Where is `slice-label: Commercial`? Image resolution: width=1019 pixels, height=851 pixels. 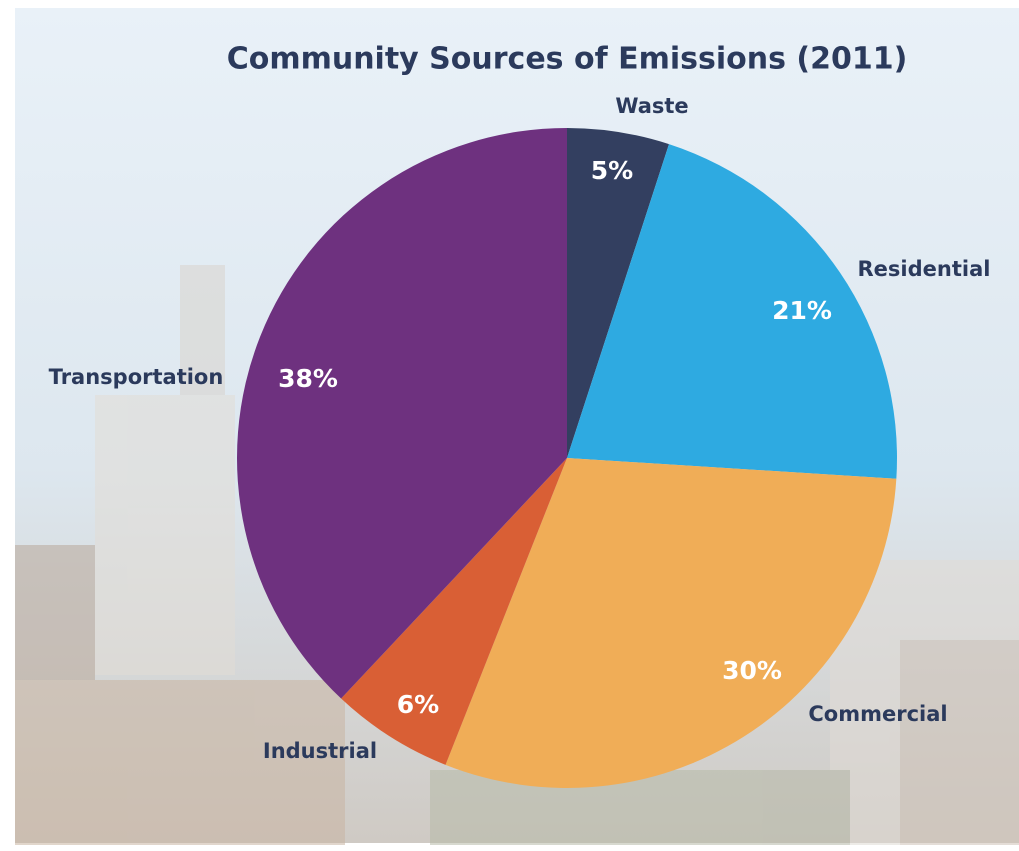 slice-label: Commercial is located at coordinates (877, 714).